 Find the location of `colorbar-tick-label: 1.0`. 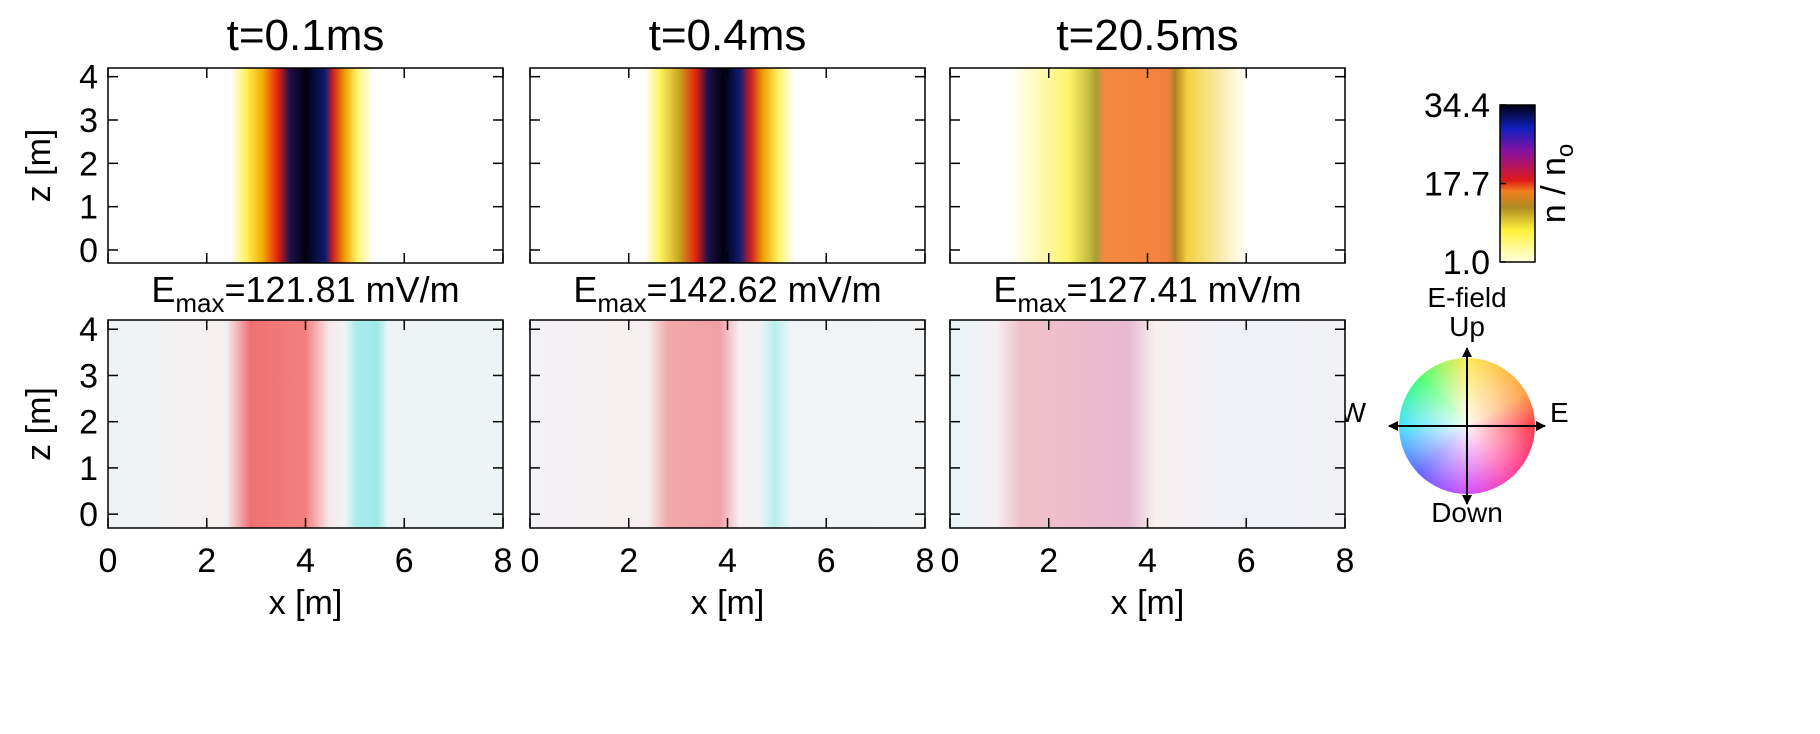

colorbar-tick-label: 1.0 is located at coordinates (1466, 263).